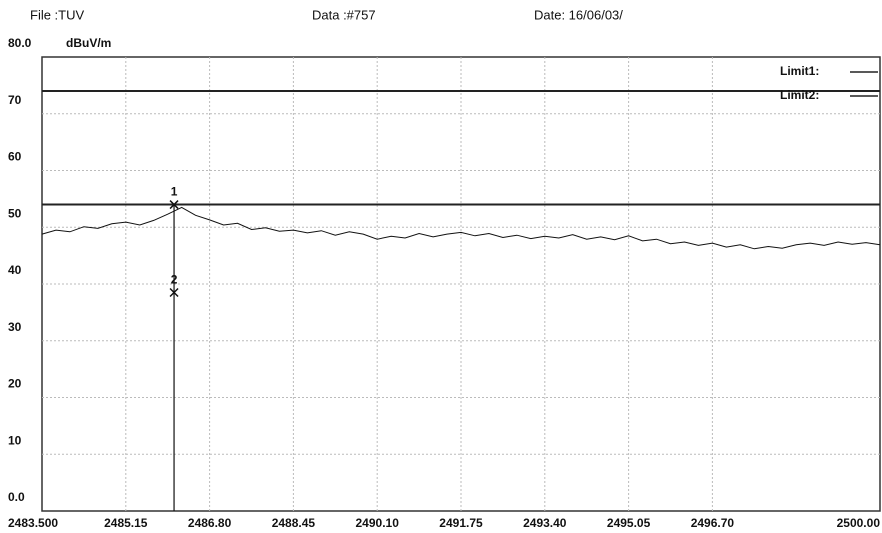  Describe the element at coordinates (461, 228) in the screenshot. I see `trace` at that location.